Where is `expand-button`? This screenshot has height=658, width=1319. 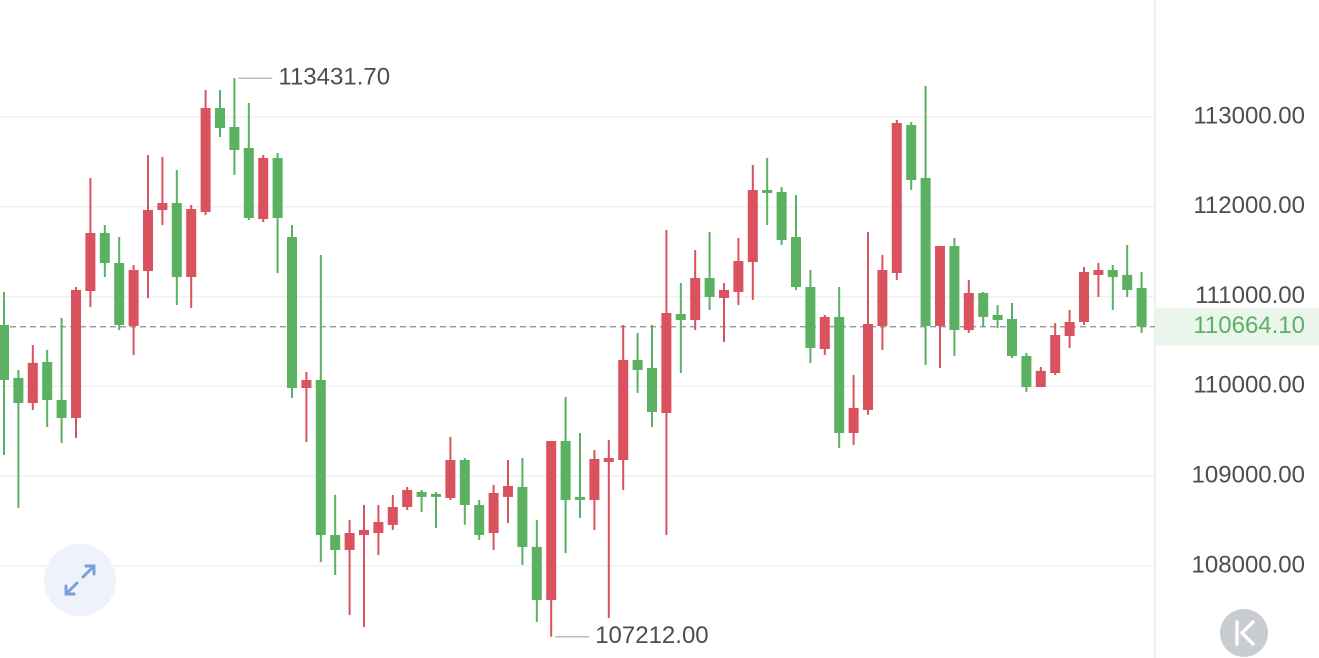 expand-button is located at coordinates (80, 580).